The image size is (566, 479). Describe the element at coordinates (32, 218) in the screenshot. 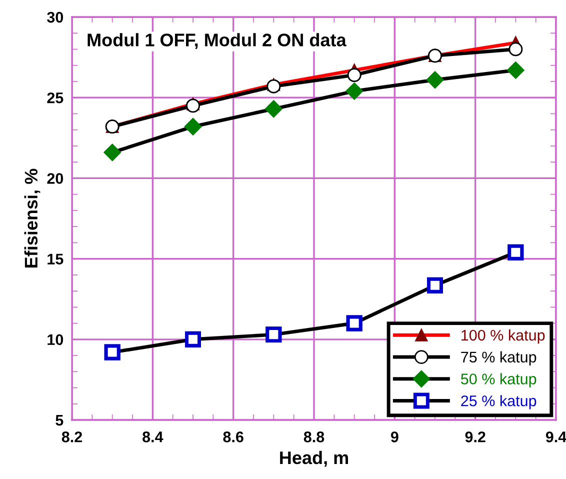

I see `y-axis-title: Efisiensi, %` at that location.